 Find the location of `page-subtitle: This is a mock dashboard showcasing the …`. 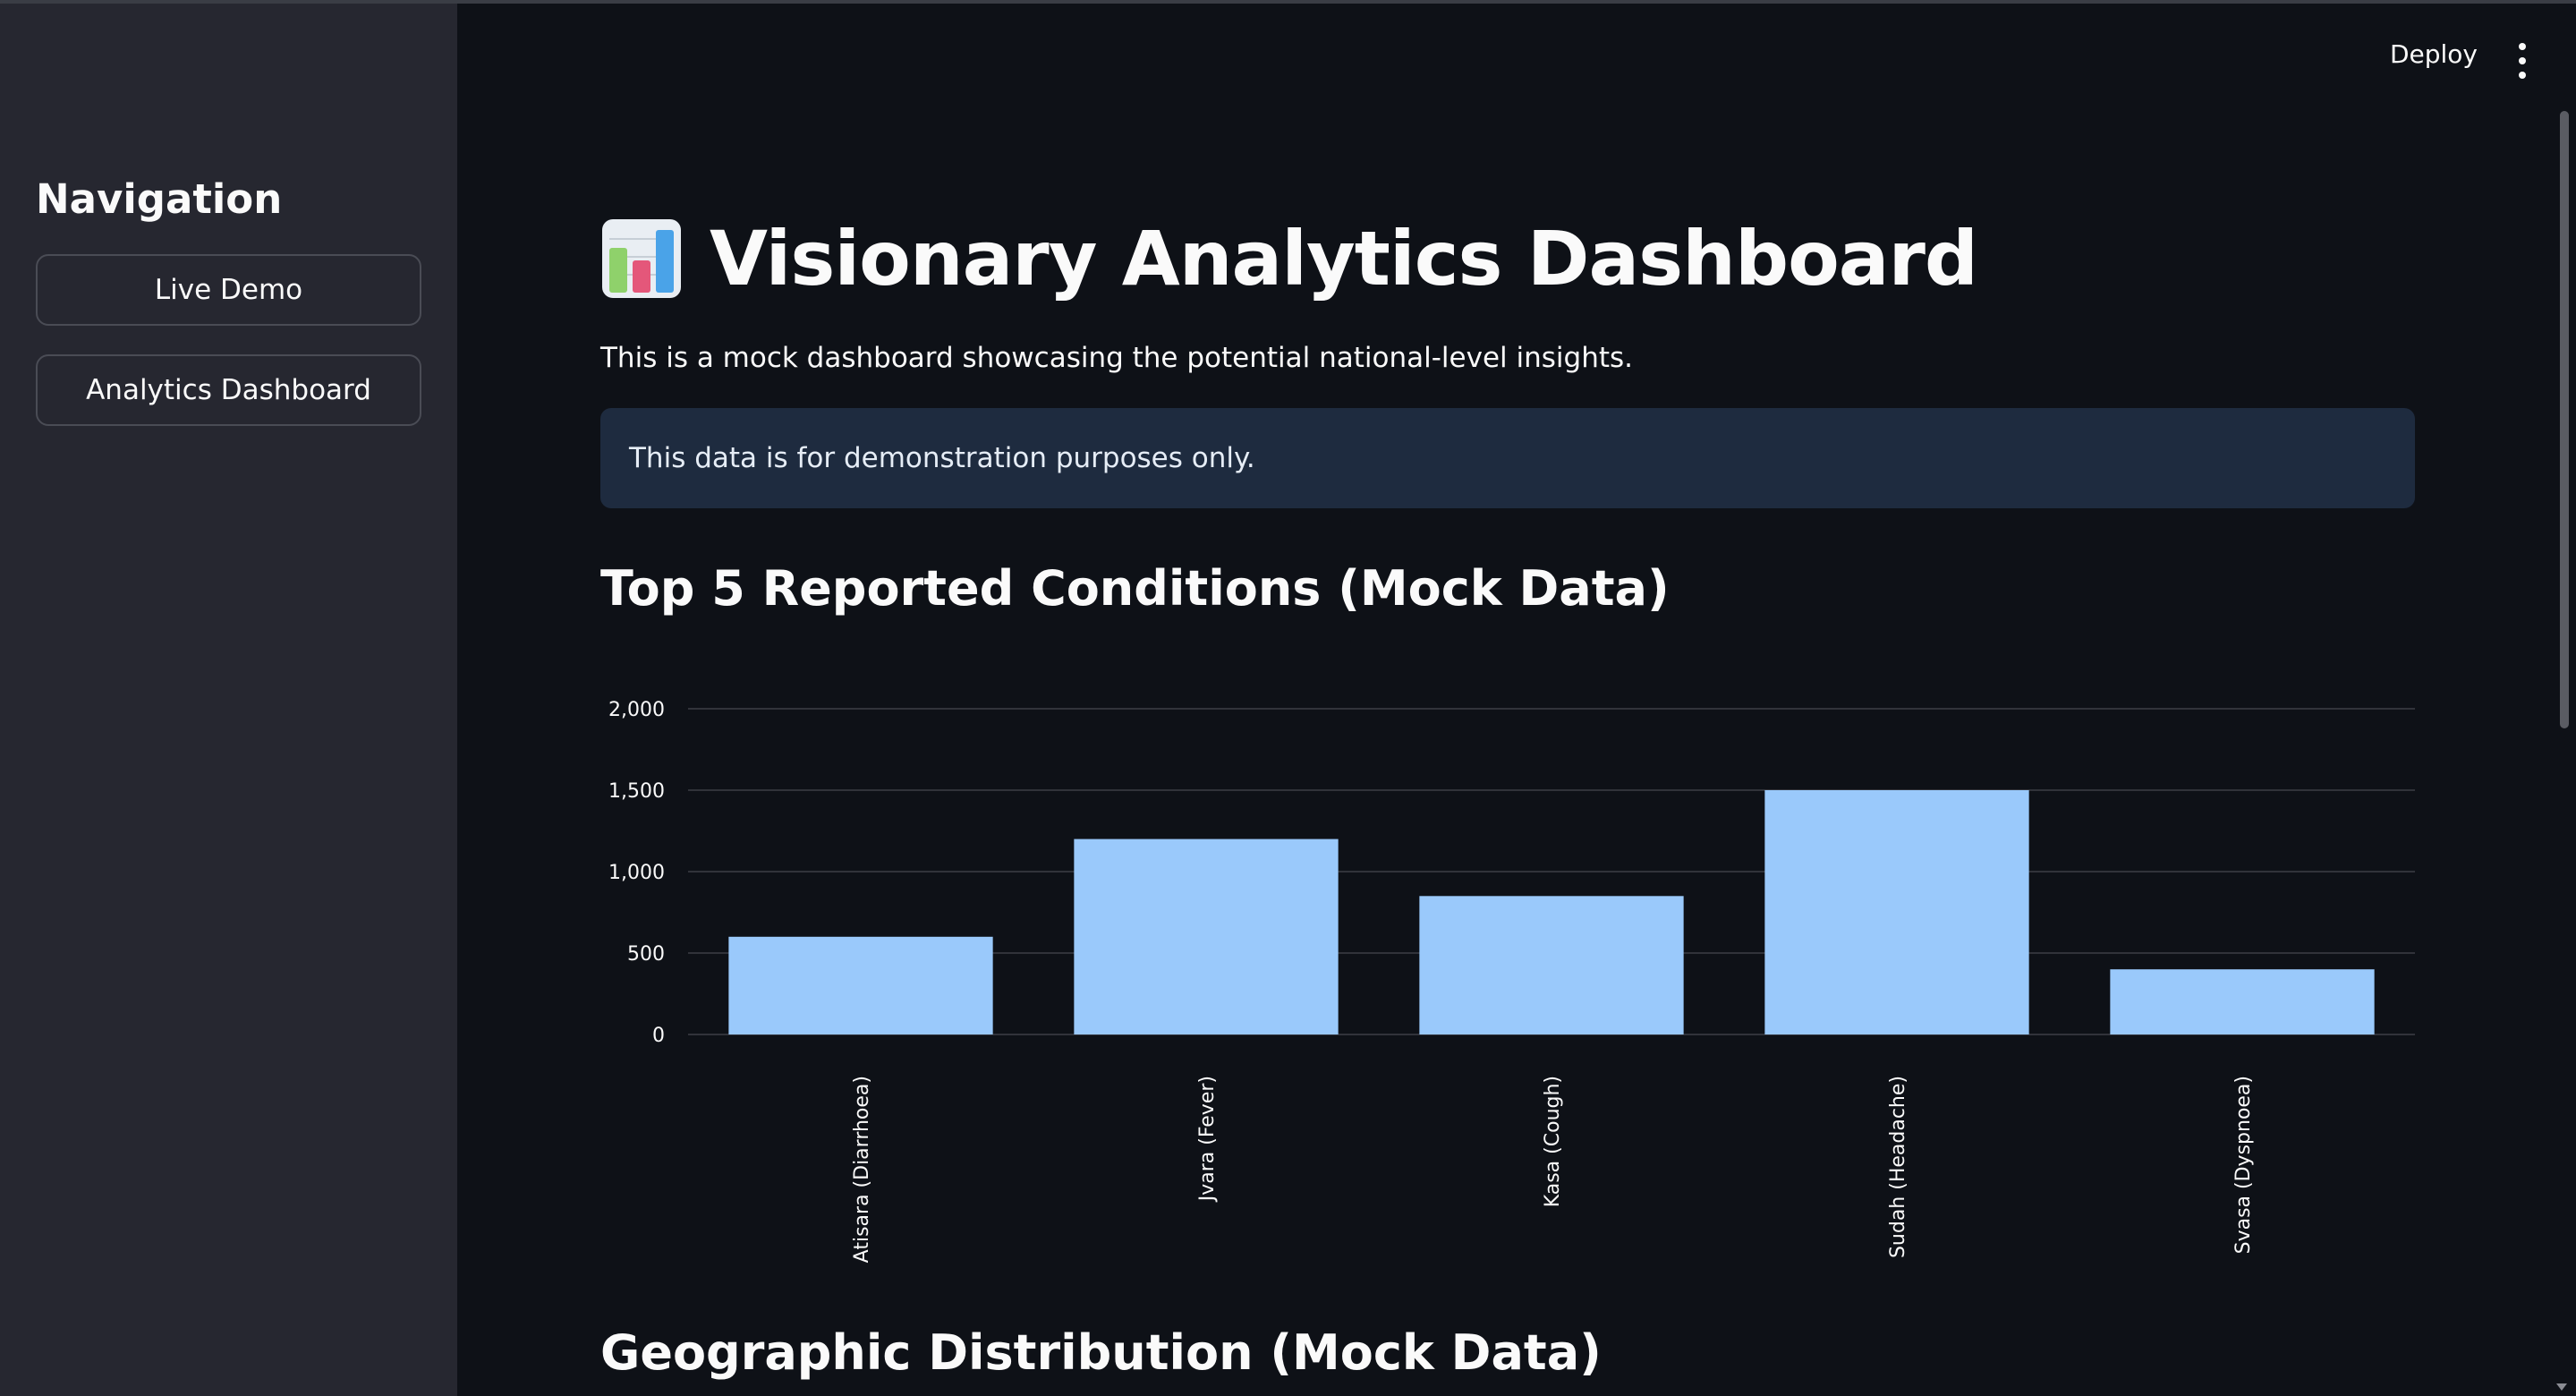

page-subtitle: This is a mock dashboard showcasing the … is located at coordinates (1117, 358).